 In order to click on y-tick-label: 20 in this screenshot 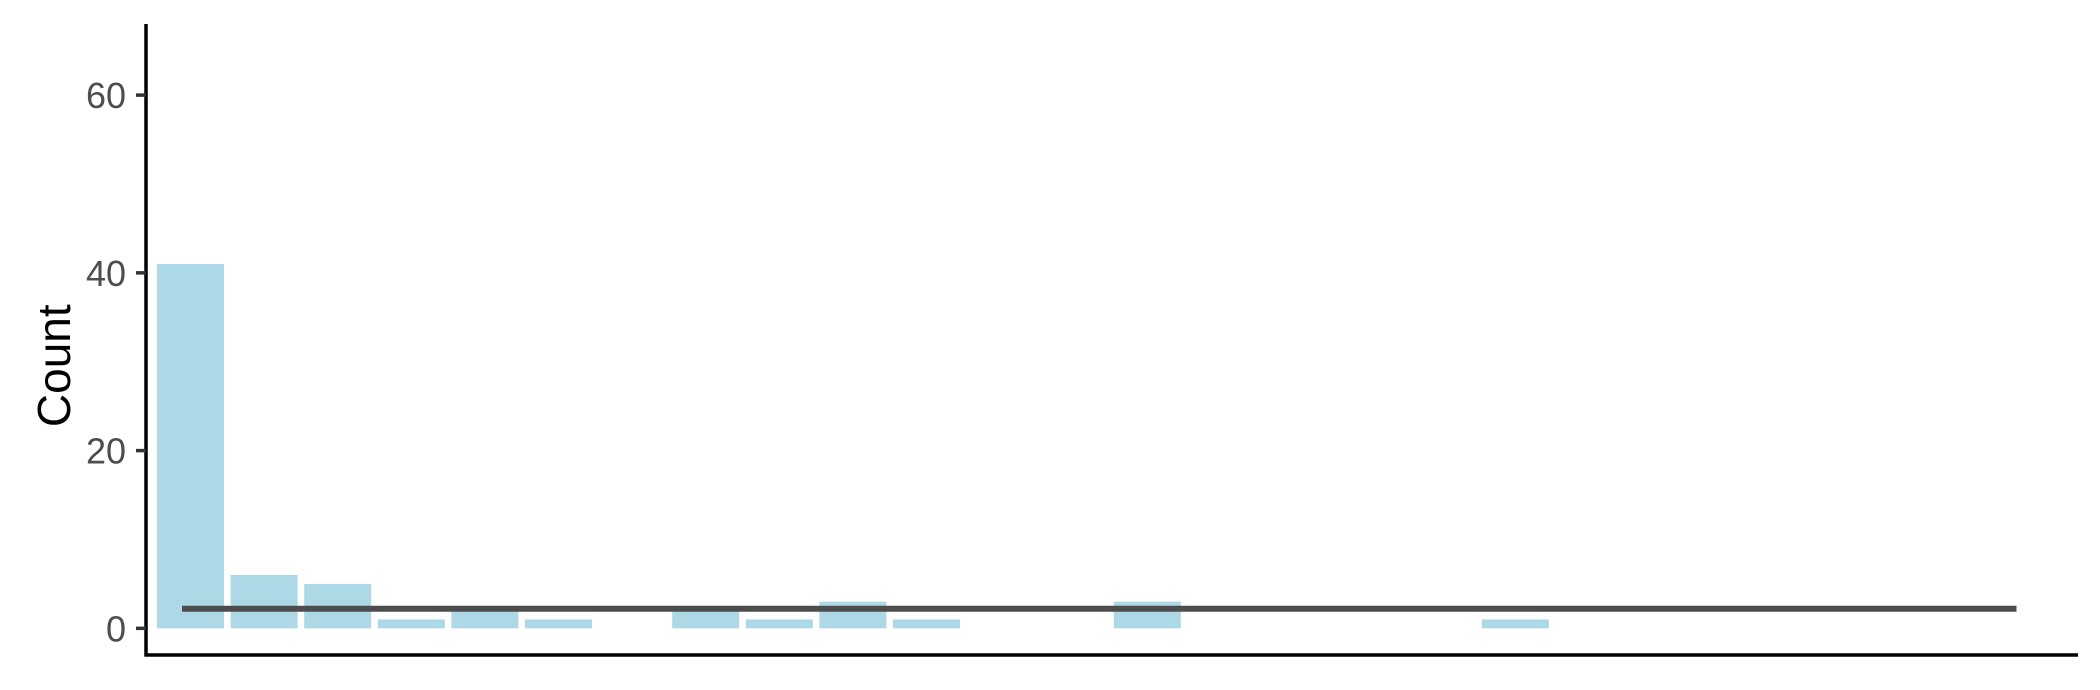, I will do `click(106, 451)`.